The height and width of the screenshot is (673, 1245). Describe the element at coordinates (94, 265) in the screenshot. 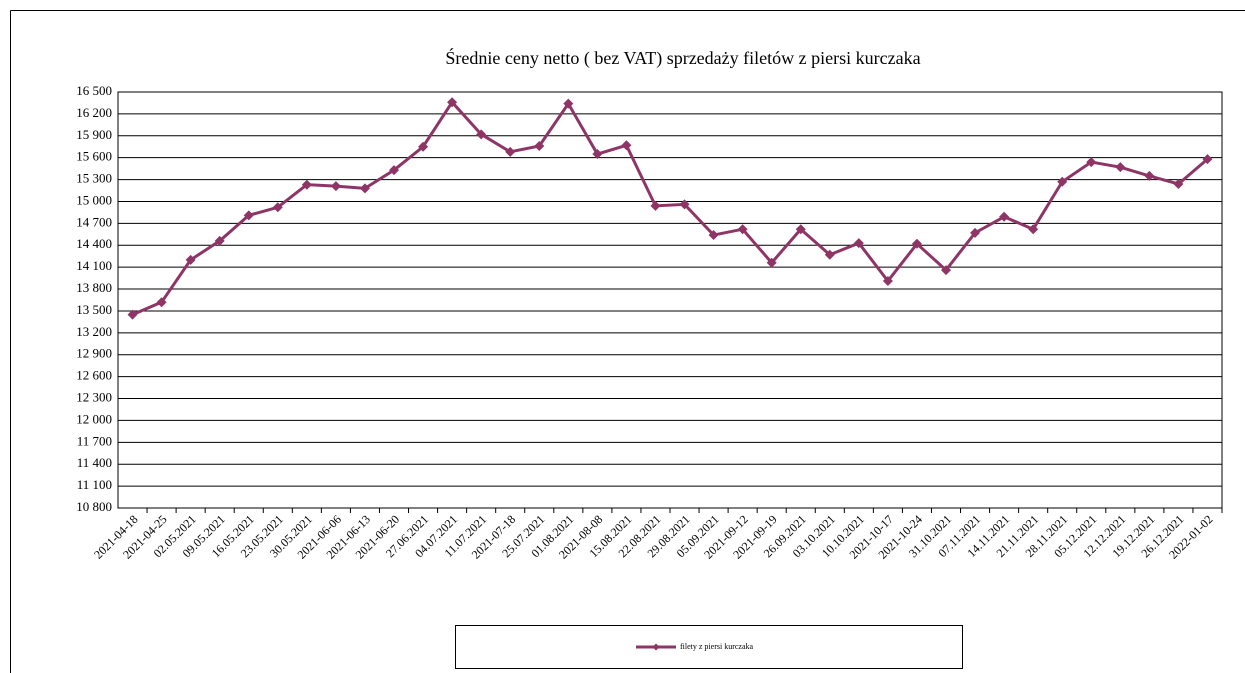

I see `y-tick-label: 14 100` at that location.